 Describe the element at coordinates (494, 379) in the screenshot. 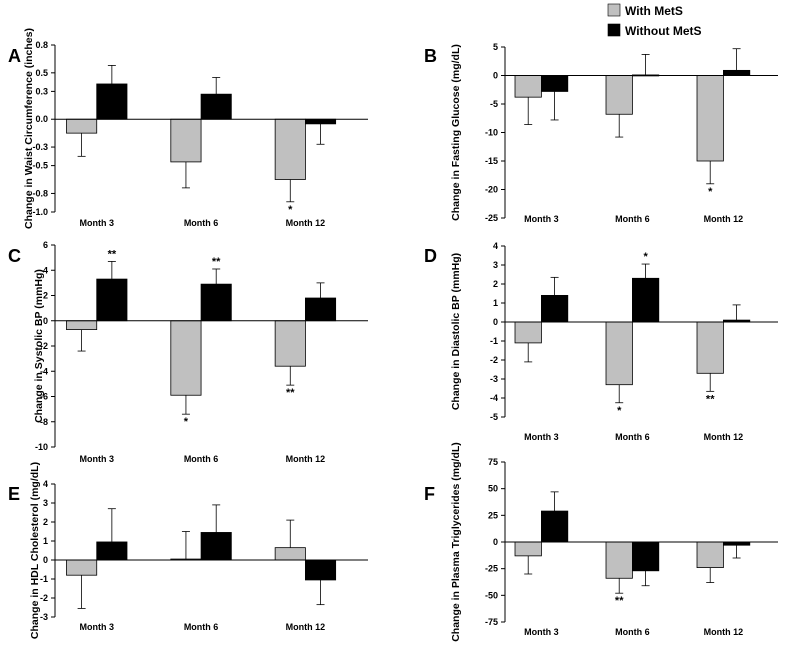

I see `y-tick-label: -3` at that location.